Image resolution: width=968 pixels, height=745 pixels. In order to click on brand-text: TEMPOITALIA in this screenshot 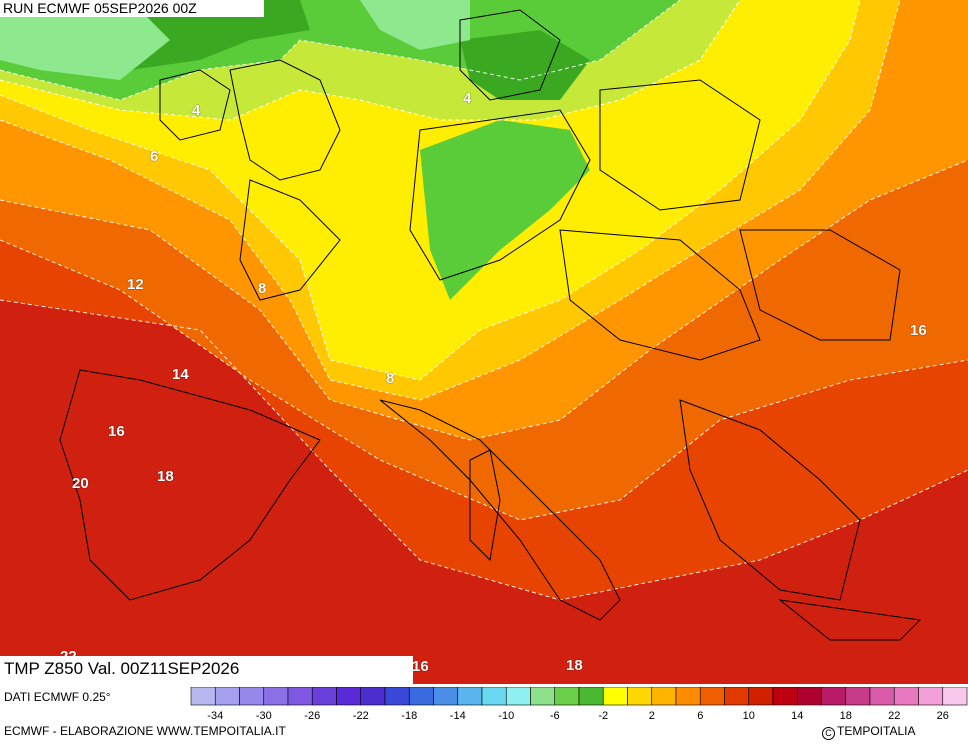, I will do `click(876, 731)`.